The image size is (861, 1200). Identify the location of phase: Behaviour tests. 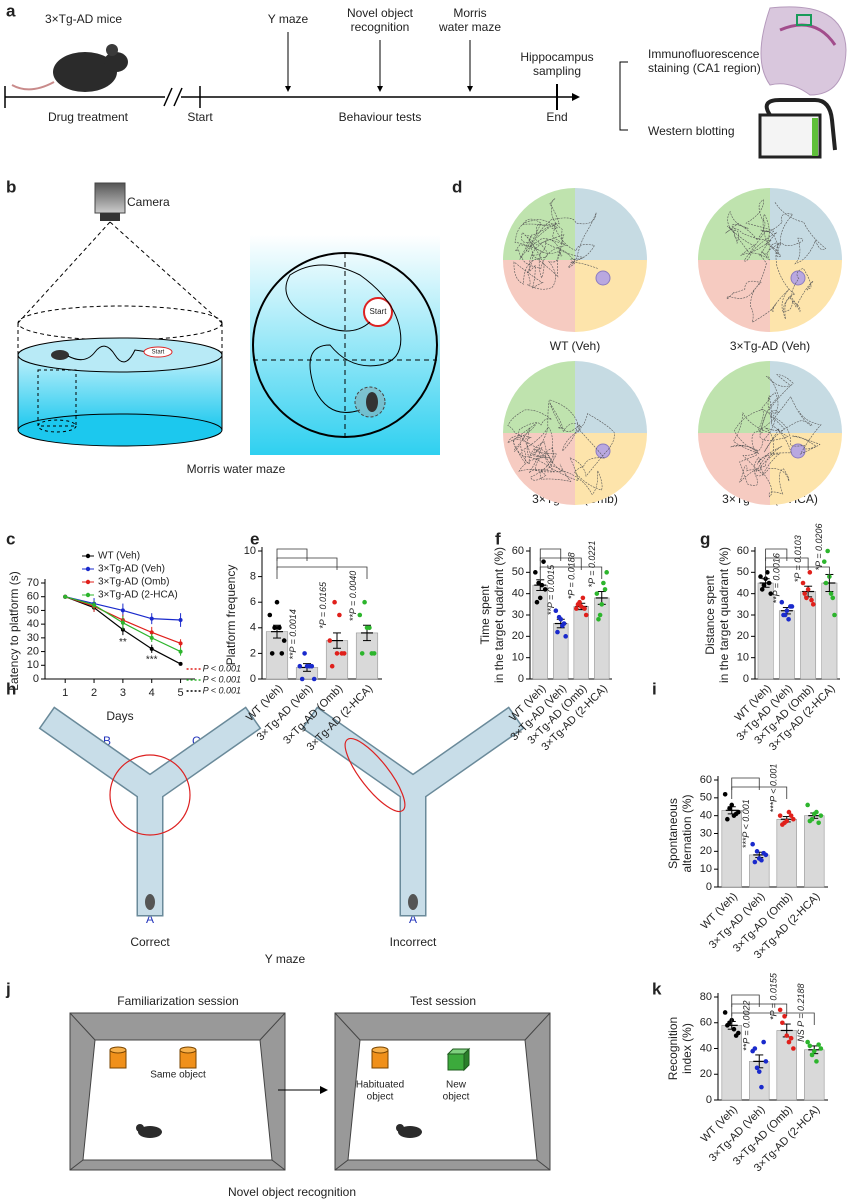
(380, 117).